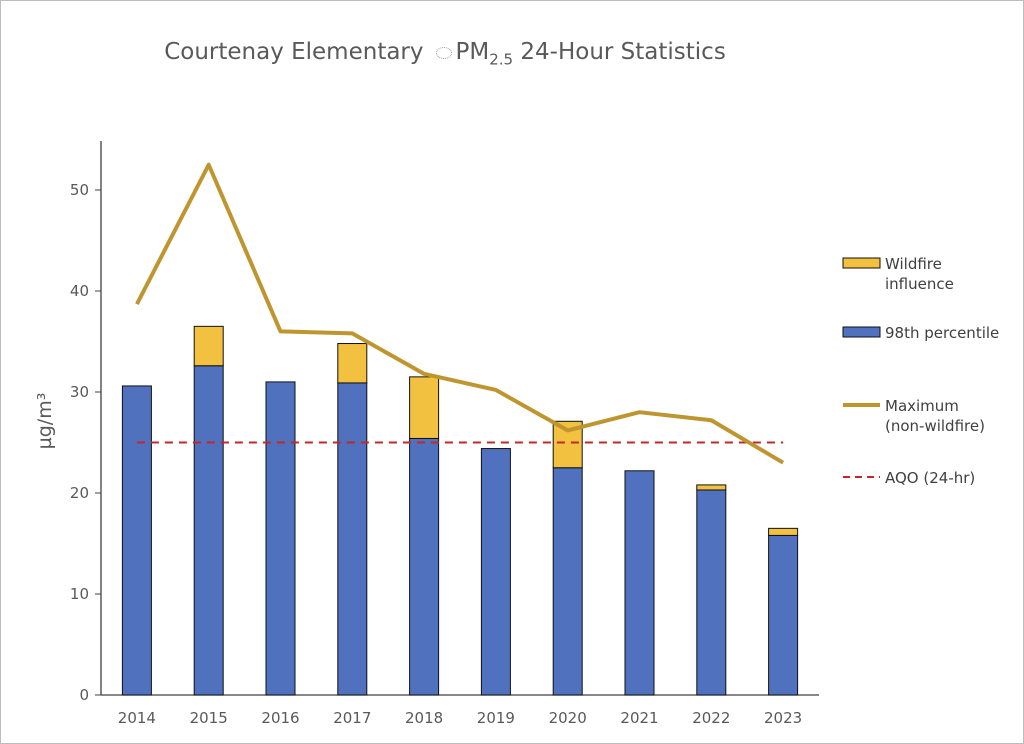 Image resolution: width=1024 pixels, height=744 pixels. What do you see at coordinates (935, 426) in the screenshot?
I see `legend-label: (non-wildfire)` at bounding box center [935, 426].